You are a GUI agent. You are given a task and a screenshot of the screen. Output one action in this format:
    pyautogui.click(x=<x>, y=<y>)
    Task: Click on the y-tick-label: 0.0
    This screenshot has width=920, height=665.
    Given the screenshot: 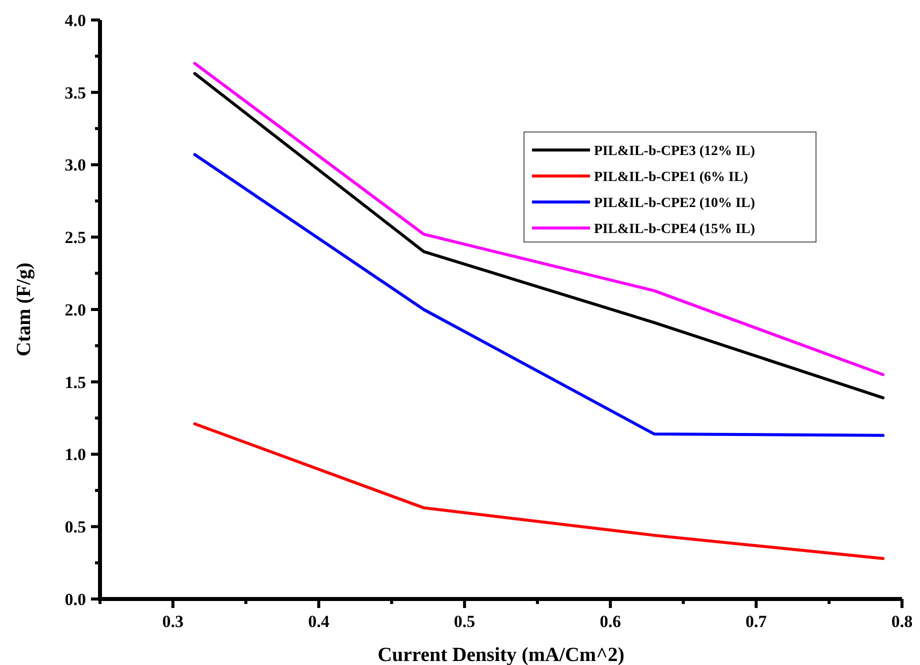 What is the action you would take?
    pyautogui.click(x=75, y=599)
    